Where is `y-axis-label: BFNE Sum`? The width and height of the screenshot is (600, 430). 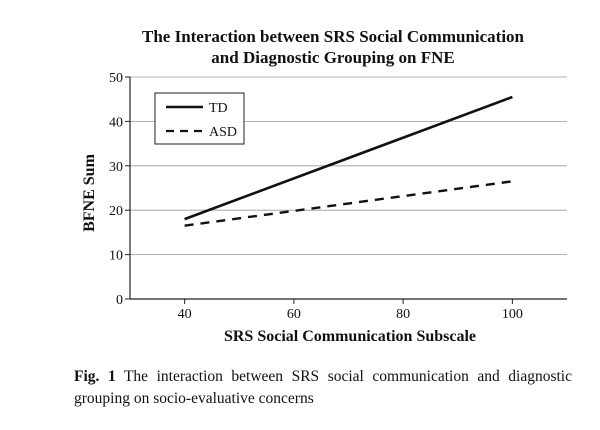 y-axis-label: BFNE Sum is located at coordinates (89, 192).